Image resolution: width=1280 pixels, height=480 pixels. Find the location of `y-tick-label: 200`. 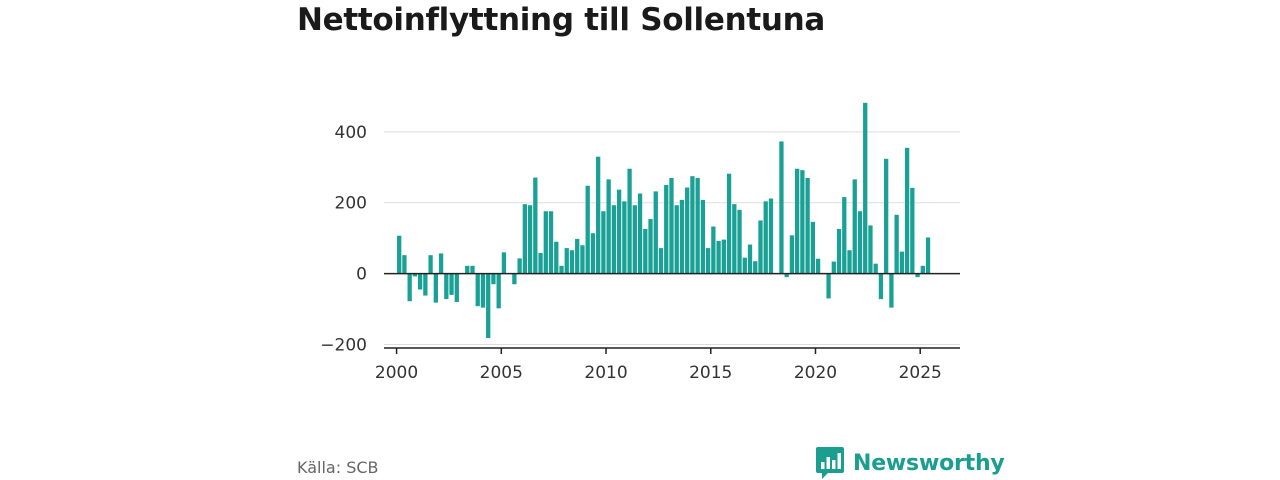

y-tick-label: 200 is located at coordinates (351, 204).